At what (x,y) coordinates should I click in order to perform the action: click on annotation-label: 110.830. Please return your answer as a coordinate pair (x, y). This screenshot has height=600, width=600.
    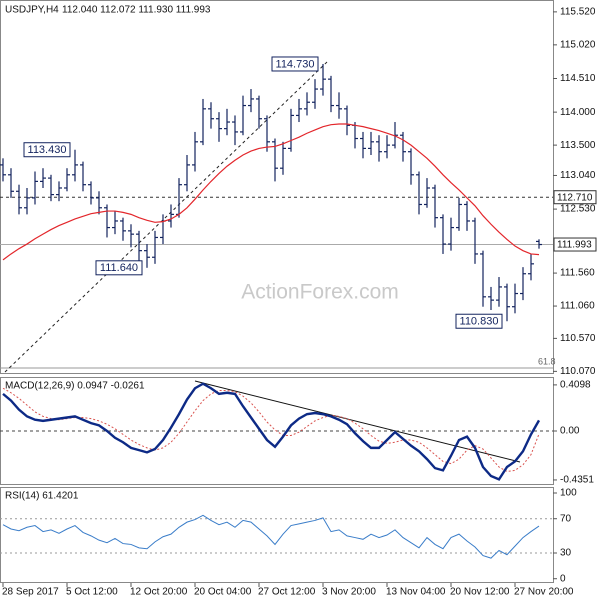
    Looking at the image, I should click on (479, 322).